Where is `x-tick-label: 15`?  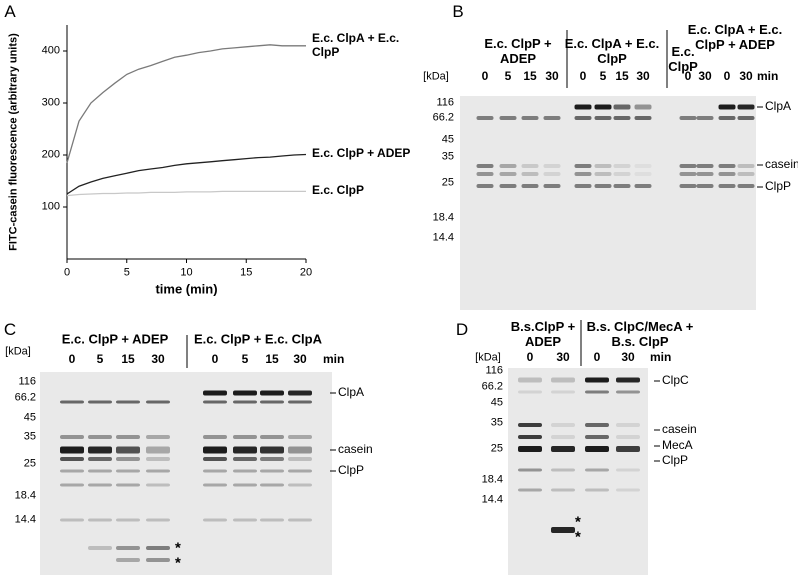
x-tick-label: 15 is located at coordinates (246, 272).